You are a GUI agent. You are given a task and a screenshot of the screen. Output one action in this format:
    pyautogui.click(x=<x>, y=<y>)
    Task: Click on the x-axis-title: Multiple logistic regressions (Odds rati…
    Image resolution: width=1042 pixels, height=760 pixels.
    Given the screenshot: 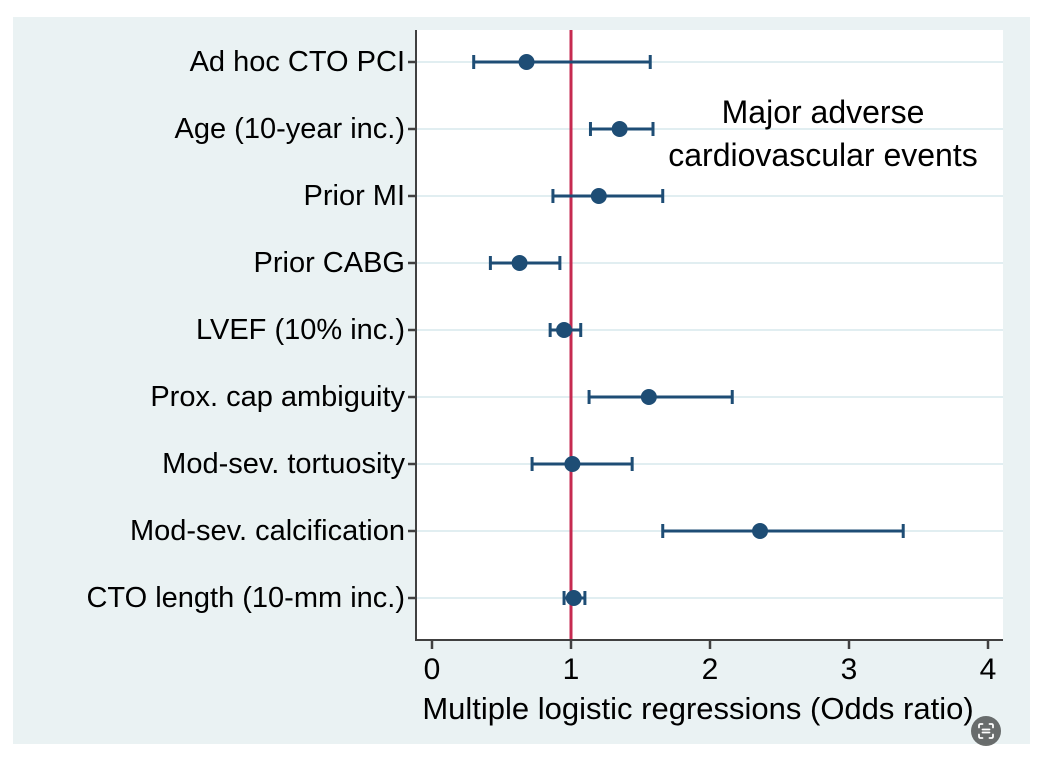 What is the action you would take?
    pyautogui.click(x=698, y=708)
    